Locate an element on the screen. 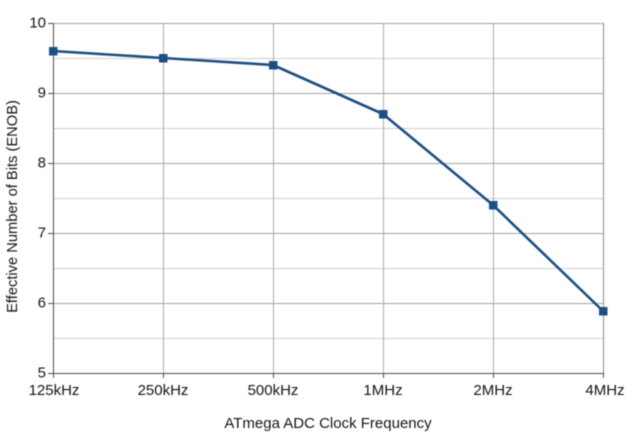 This screenshot has height=444, width=640. svg-text: 1MHz is located at coordinates (382, 390).